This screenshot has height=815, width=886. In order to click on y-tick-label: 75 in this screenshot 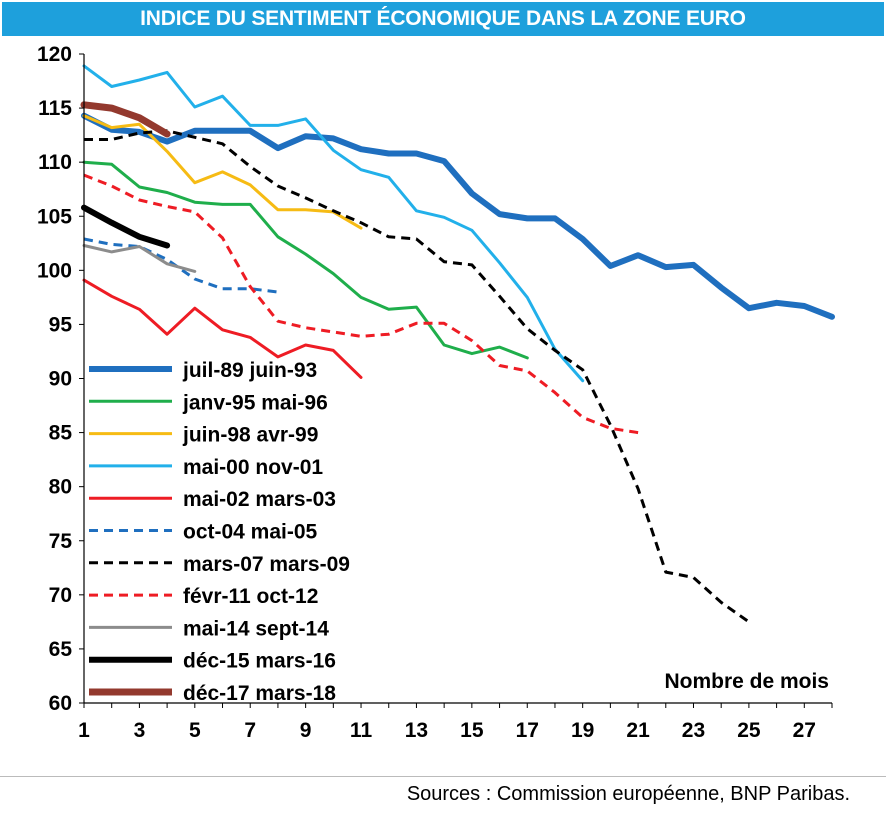, I will do `click(61, 541)`.